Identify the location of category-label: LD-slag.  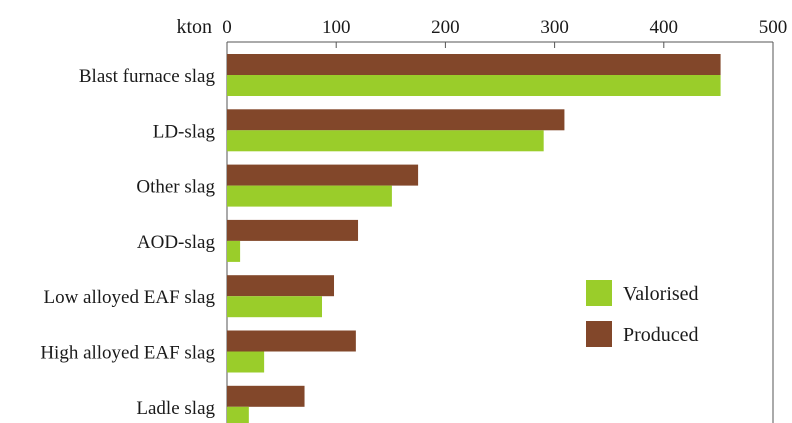
(184, 131).